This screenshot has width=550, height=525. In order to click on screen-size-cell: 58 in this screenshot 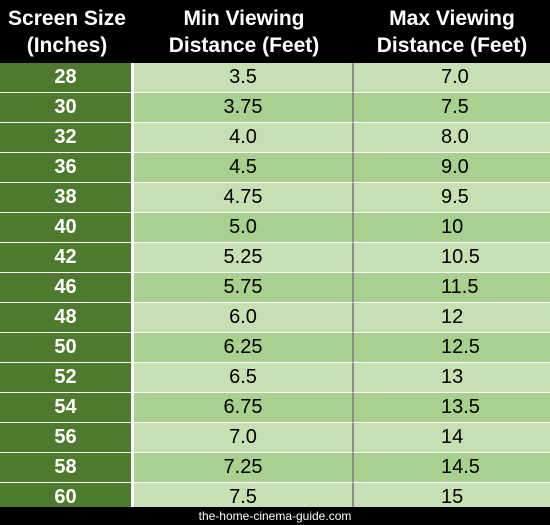, I will do `click(67, 468)`.